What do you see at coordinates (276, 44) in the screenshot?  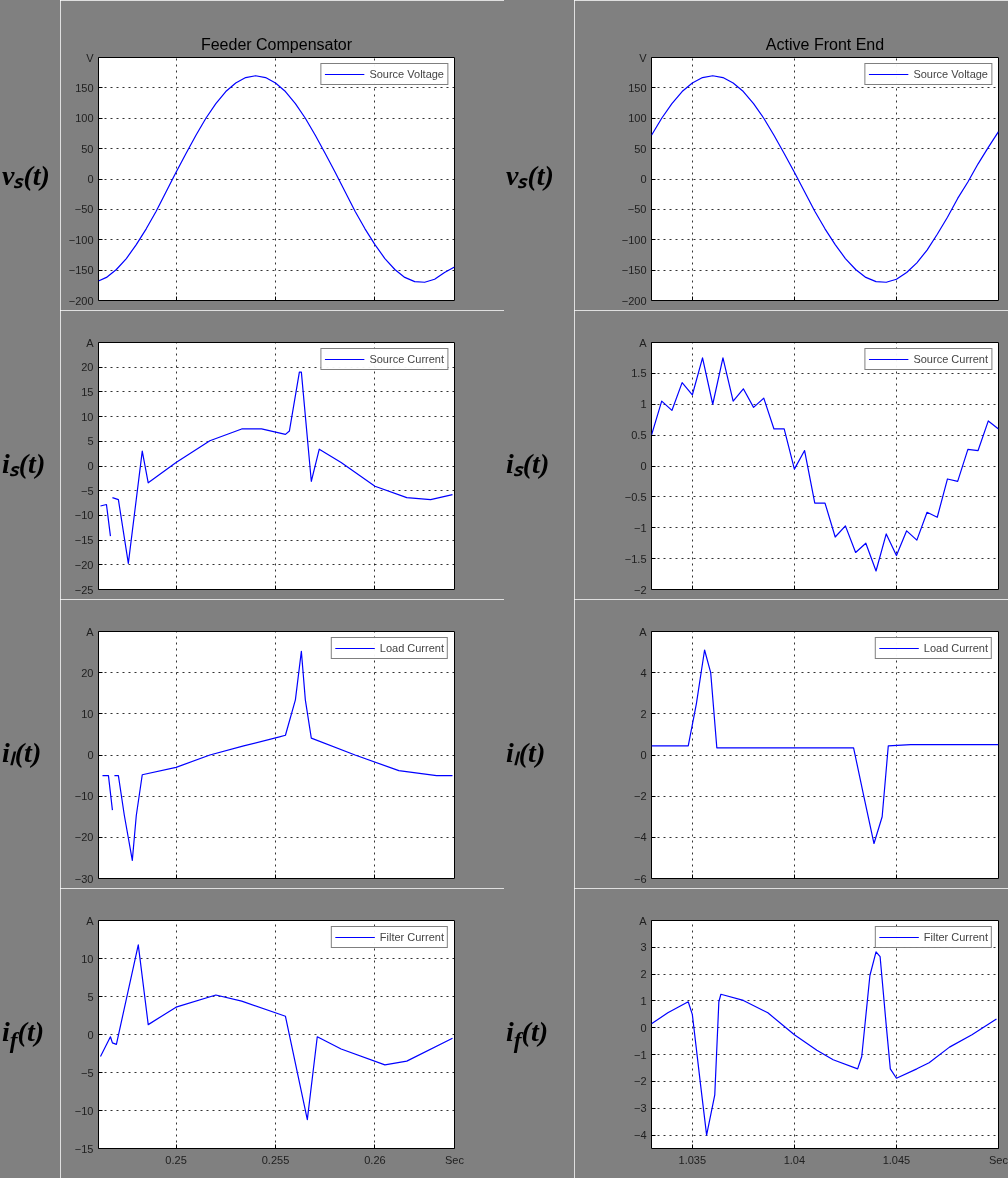 I see `chart-title: Feeder Compensator` at bounding box center [276, 44].